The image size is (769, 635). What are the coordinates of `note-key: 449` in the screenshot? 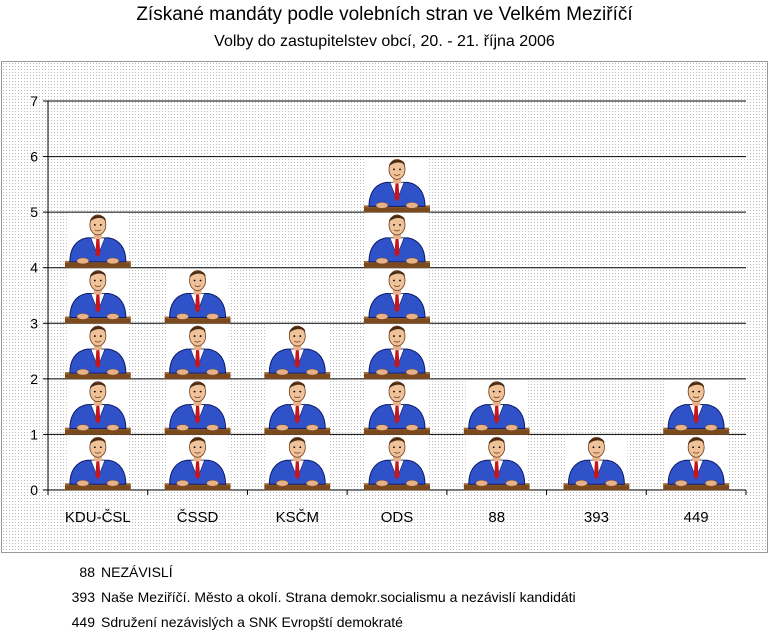 It's located at (83, 622).